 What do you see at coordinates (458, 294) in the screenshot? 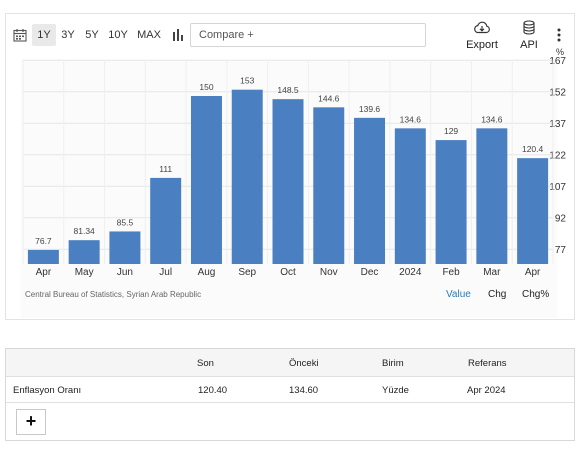
I see `tab-value: Value` at bounding box center [458, 294].